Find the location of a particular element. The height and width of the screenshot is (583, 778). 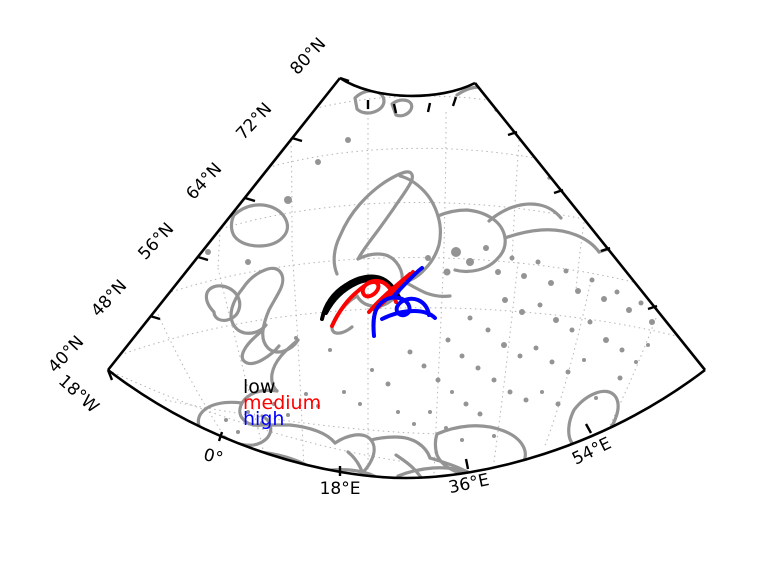

legend-label-low: low is located at coordinates (259, 387).